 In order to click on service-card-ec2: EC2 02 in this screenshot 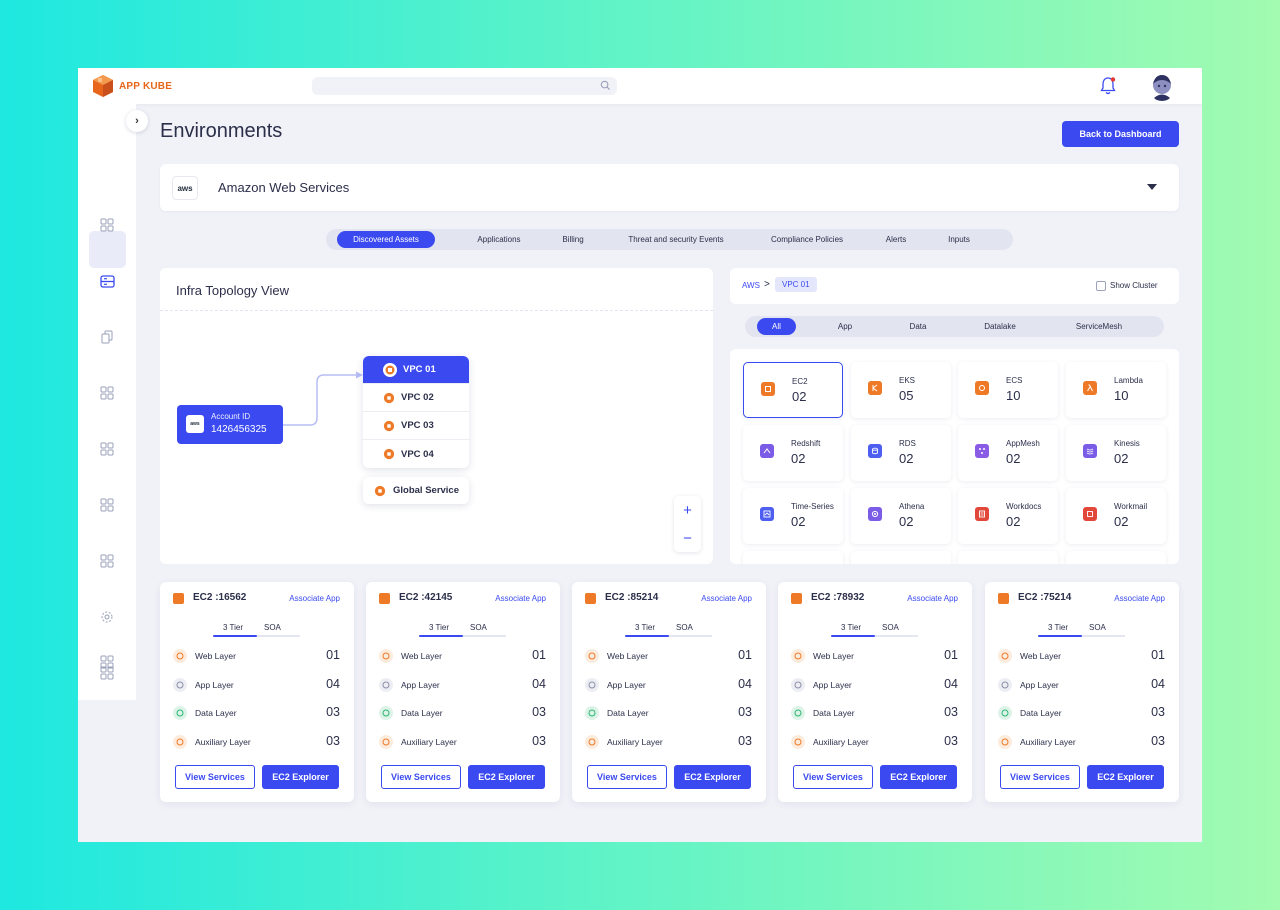, I will do `click(793, 390)`.